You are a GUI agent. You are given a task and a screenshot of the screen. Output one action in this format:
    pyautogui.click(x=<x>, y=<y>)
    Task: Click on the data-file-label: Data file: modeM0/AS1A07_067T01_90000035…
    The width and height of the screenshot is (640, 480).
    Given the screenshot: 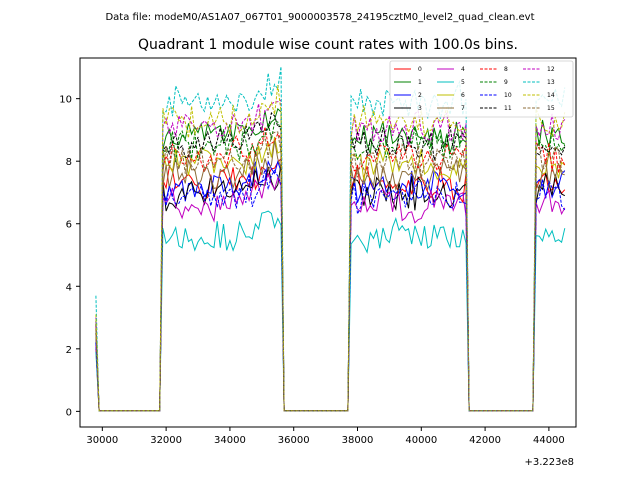 What is the action you would take?
    pyautogui.click(x=319, y=17)
    